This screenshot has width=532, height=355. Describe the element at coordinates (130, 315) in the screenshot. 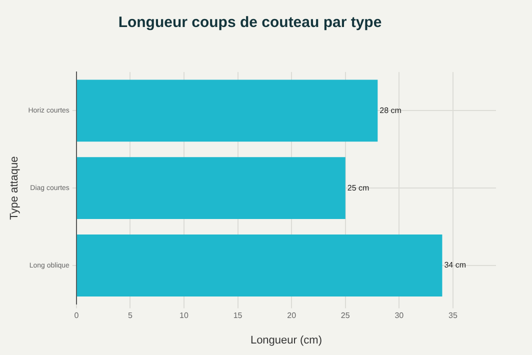

I see `x-tick-label: 5` at that location.